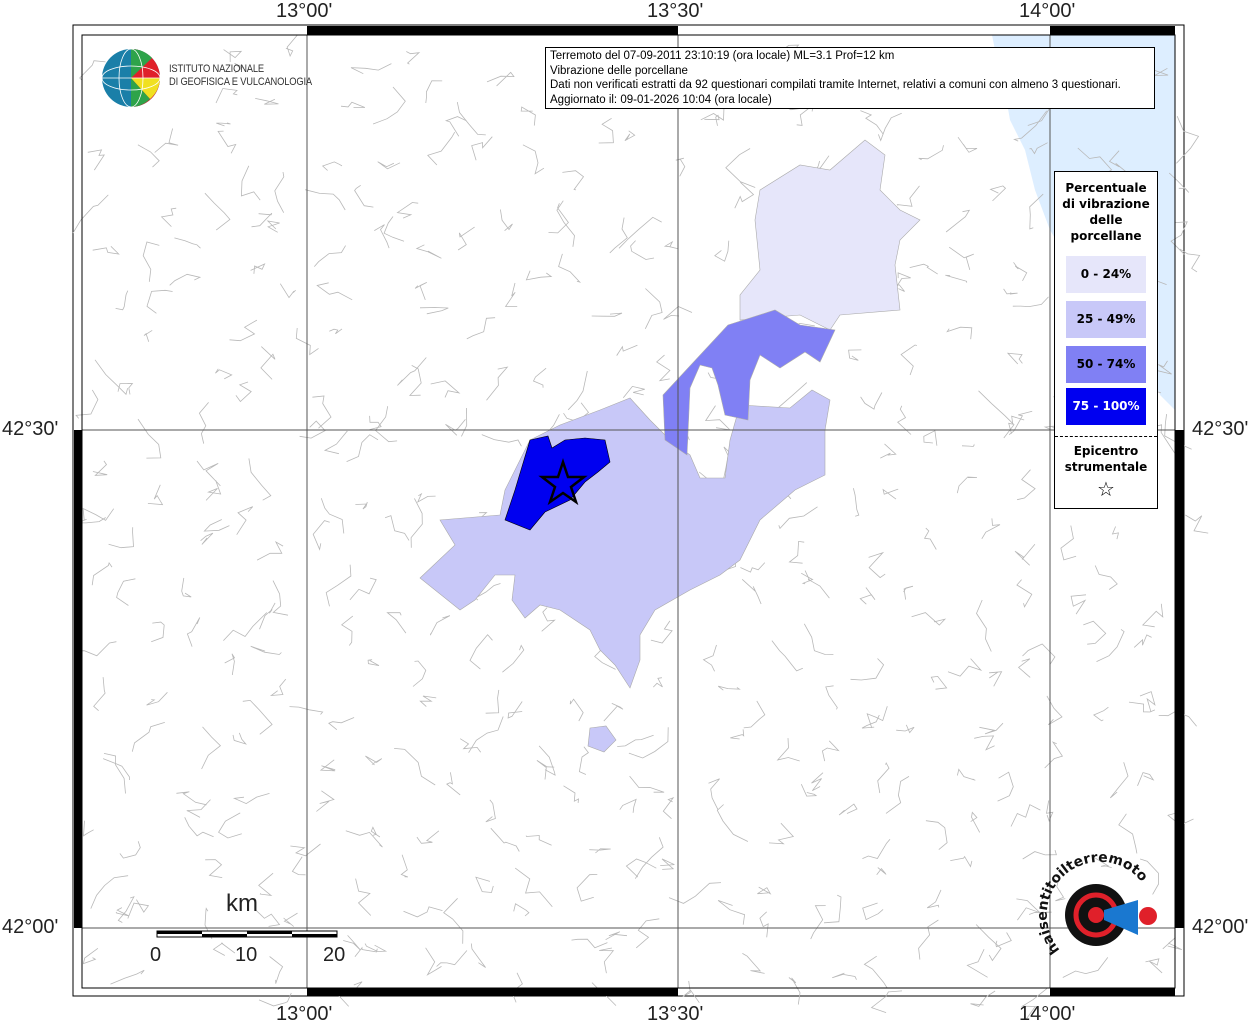 The height and width of the screenshot is (1026, 1257). What do you see at coordinates (304, 1014) in the screenshot?
I see `lon-label-bottom: 13°00'` at bounding box center [304, 1014].